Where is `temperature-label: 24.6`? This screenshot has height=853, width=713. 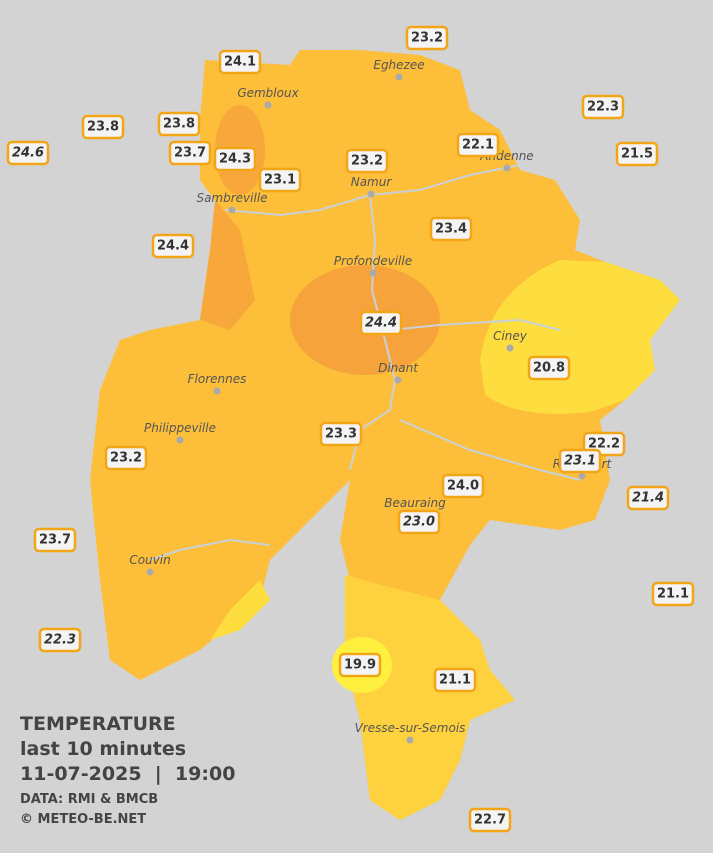
temperature-label: 24.6 is located at coordinates (28, 153).